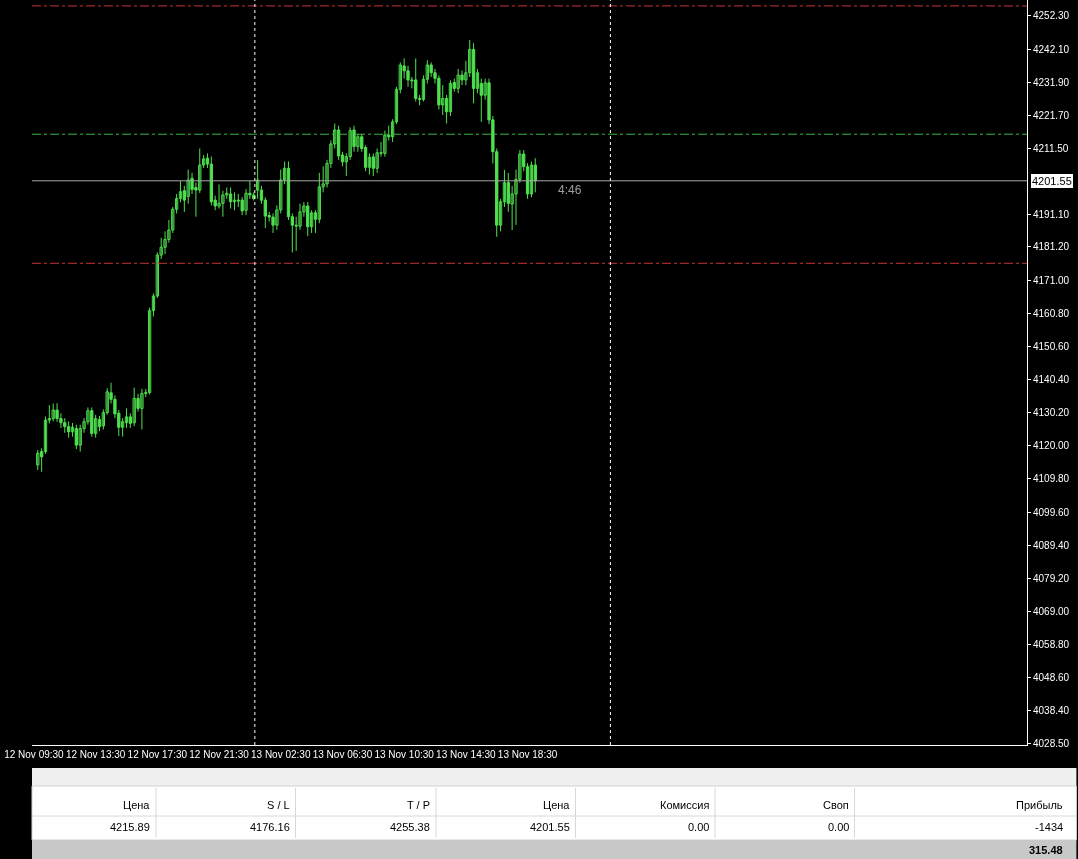 This screenshot has width=1078, height=859. What do you see at coordinates (1051, 578) in the screenshot?
I see `y-tick-label: 4079.20` at bounding box center [1051, 578].